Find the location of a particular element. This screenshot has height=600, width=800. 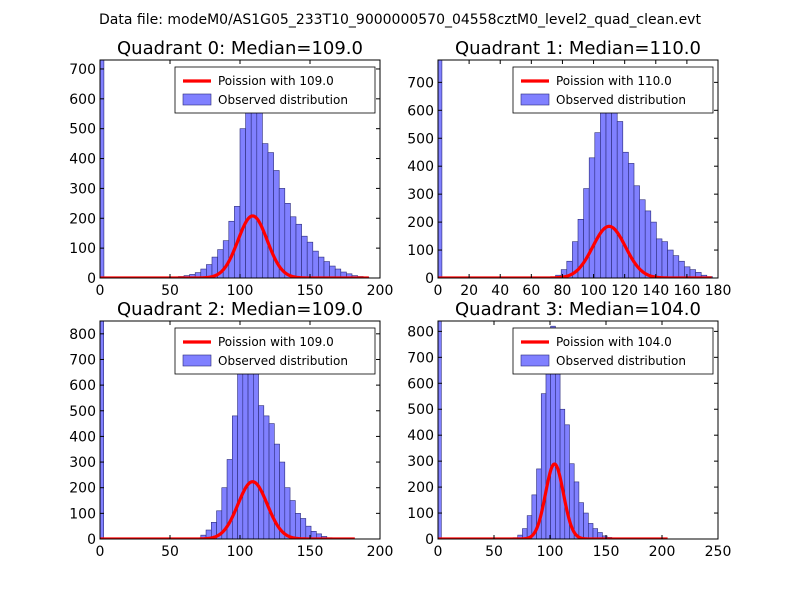

x-tick-label: 180 is located at coordinates (718, 291).